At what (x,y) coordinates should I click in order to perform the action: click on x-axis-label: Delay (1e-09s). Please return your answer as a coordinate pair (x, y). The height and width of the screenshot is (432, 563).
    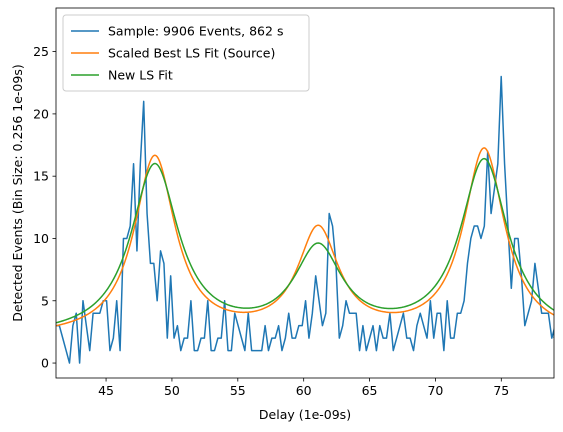
    Looking at the image, I should click on (305, 414).